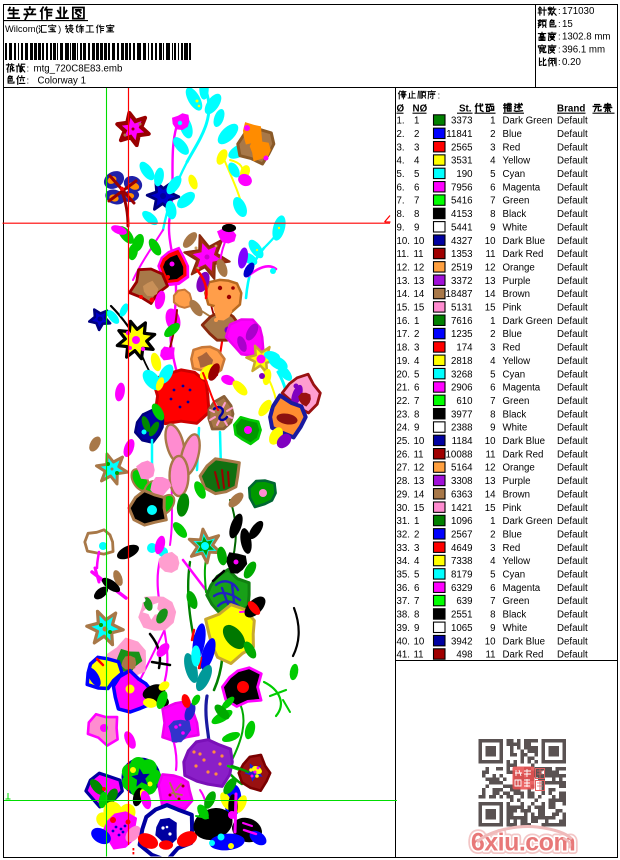 This screenshot has height=860, width=620. What do you see at coordinates (401, 214) in the screenshot?
I see `svg-text: 8.` at bounding box center [401, 214].